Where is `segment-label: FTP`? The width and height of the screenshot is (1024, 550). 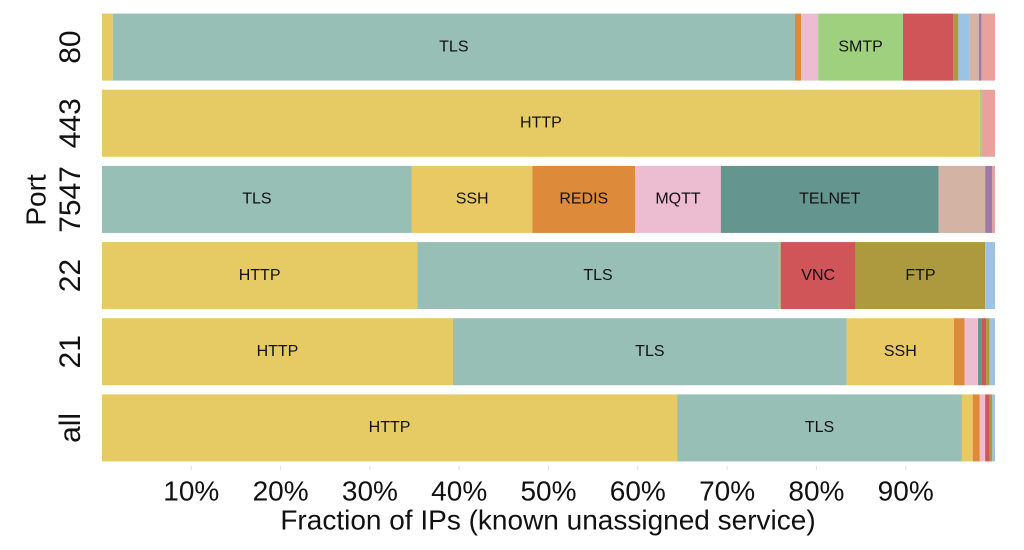
segment-label: FTP is located at coordinates (920, 275).